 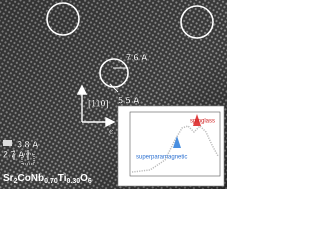 What do you see at coordinates (73, 181) in the screenshot?
I see `formula-part: 0.30` at bounding box center [73, 181].